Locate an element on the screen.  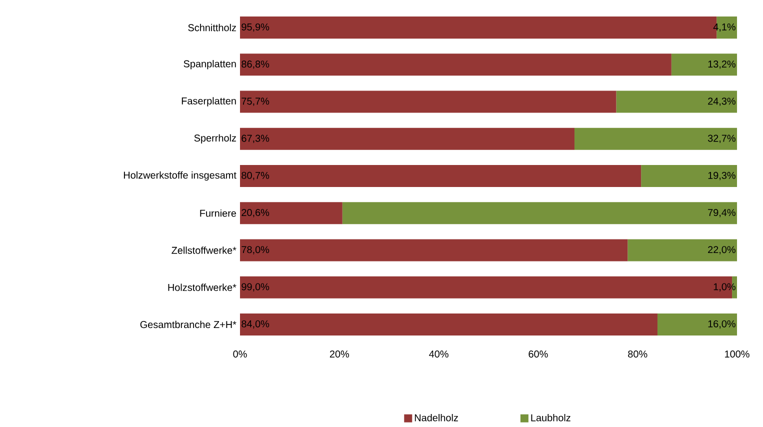
data-label: 22,0% is located at coordinates (722, 250).